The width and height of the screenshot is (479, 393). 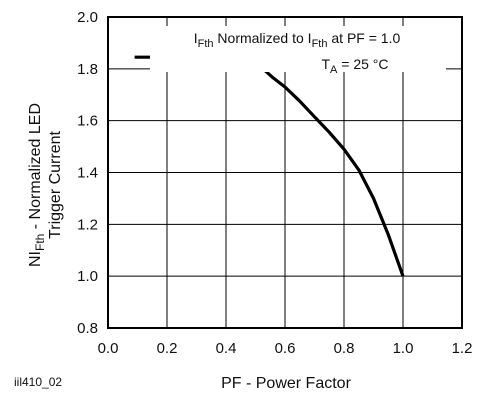 What do you see at coordinates (87, 69) in the screenshot?
I see `y-tick-label: 1.8` at bounding box center [87, 69].